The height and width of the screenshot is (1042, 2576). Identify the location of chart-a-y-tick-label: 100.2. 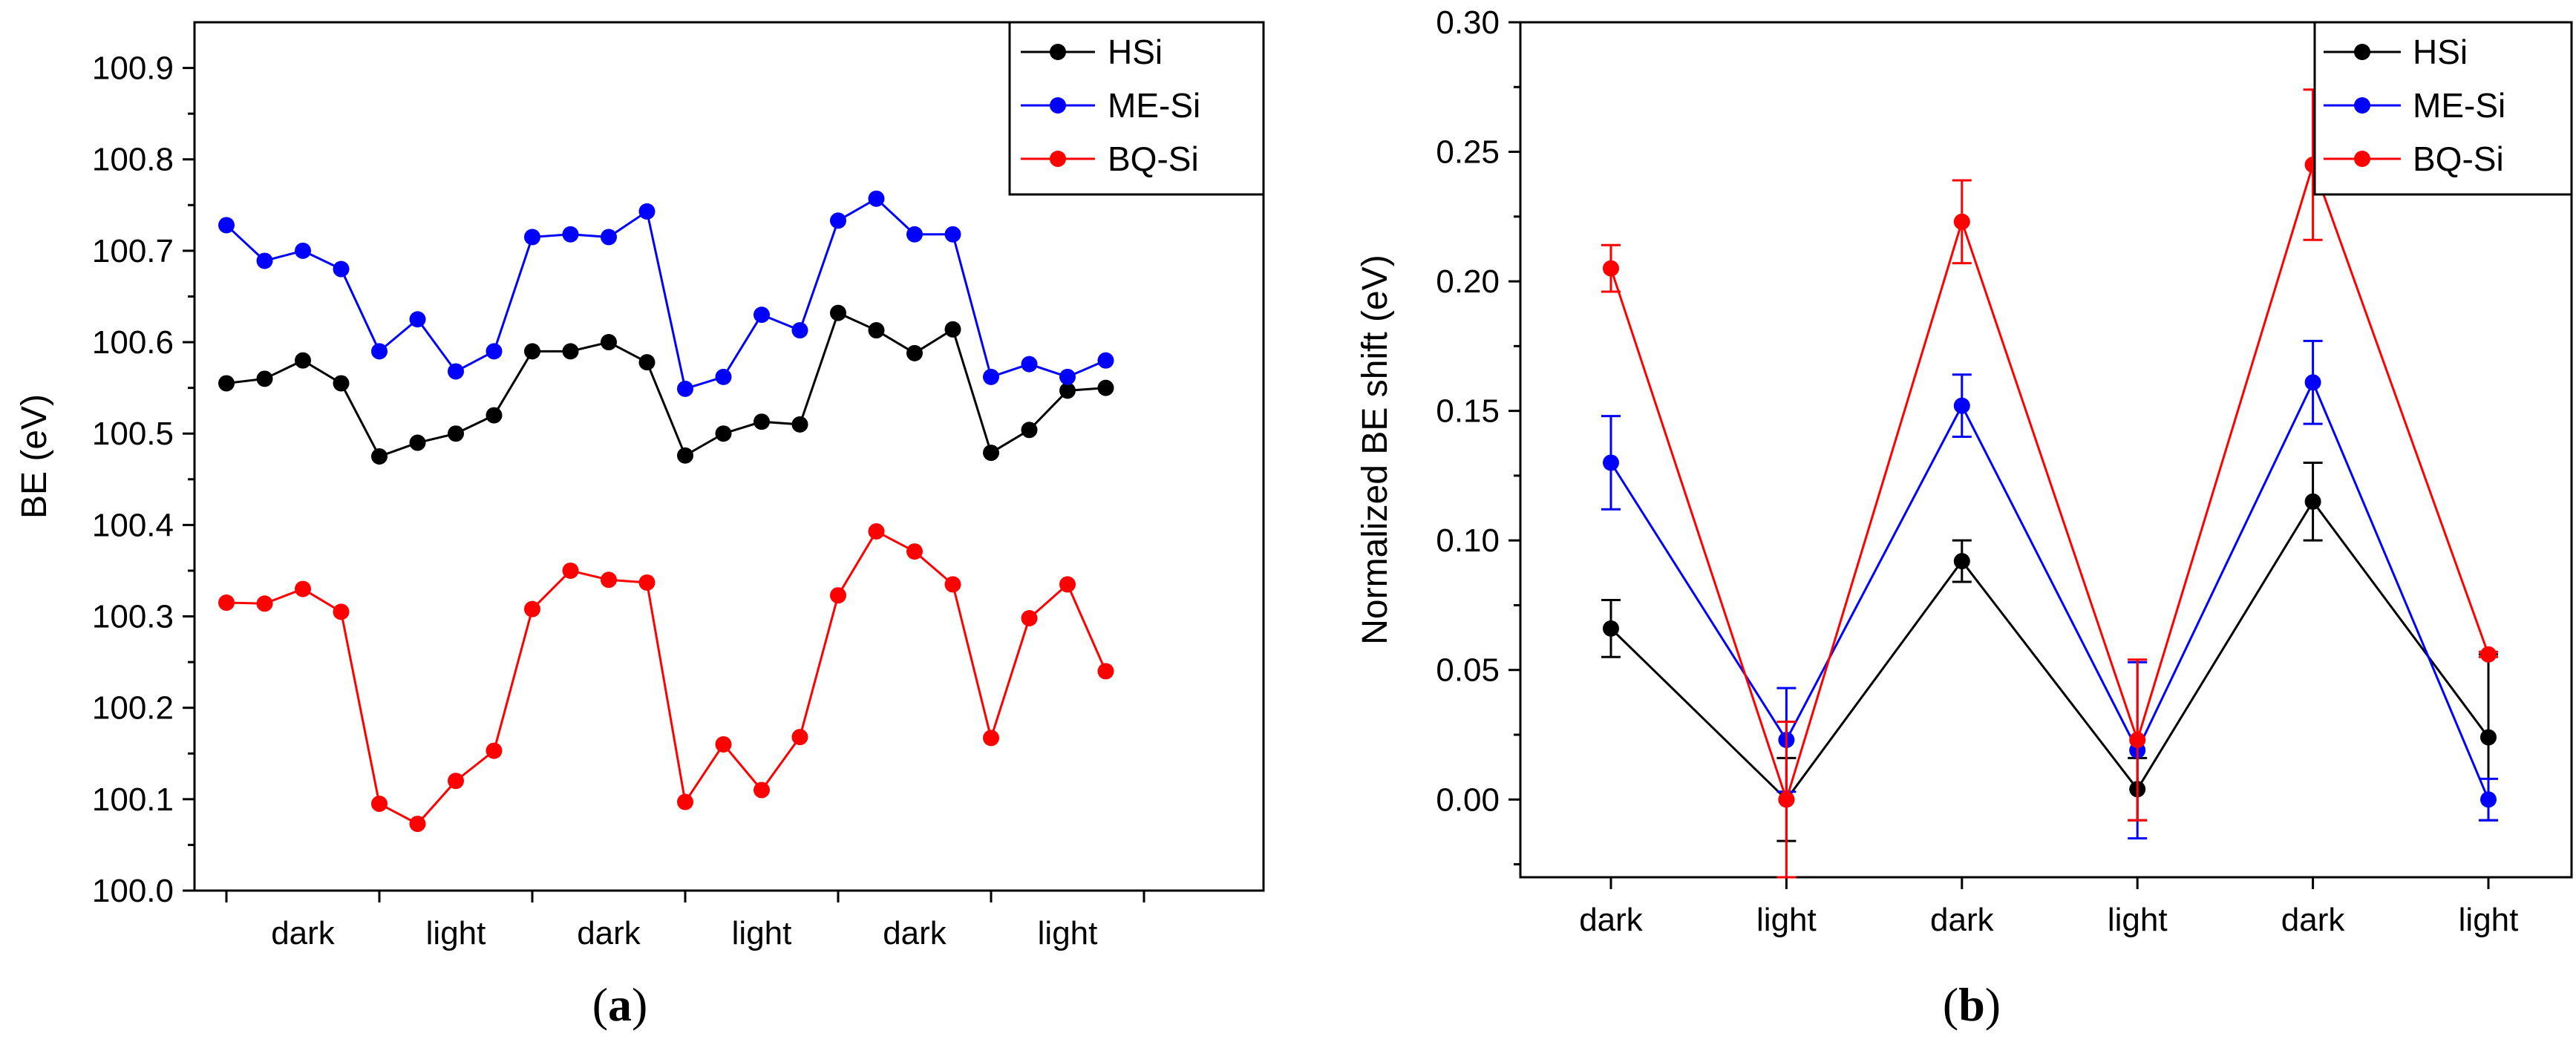
(133, 708).